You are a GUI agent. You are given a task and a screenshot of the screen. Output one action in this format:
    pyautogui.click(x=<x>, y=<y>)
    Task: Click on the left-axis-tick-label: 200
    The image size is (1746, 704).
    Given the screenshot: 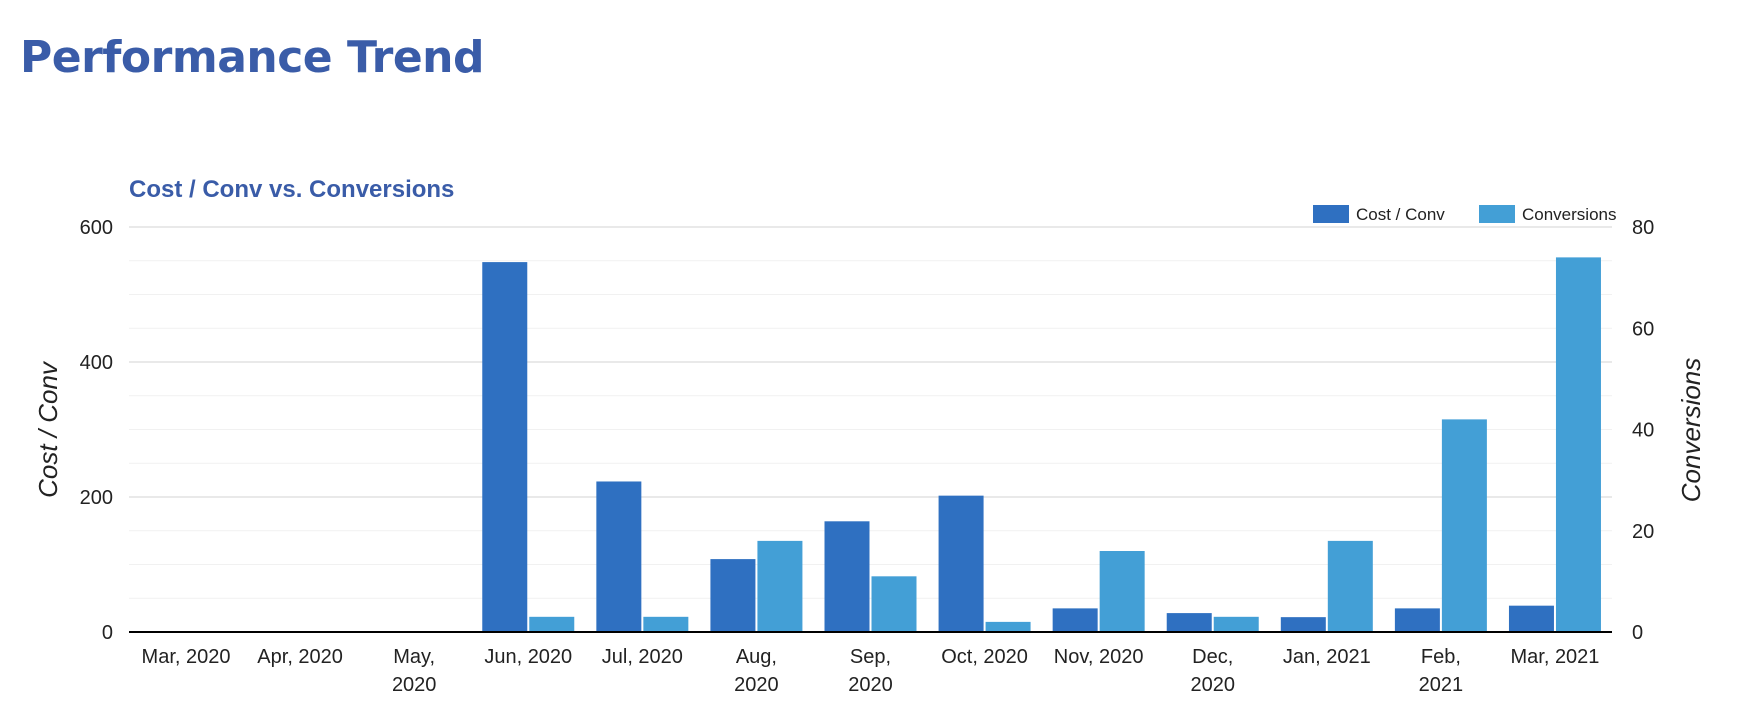 What is the action you would take?
    pyautogui.click(x=96, y=498)
    